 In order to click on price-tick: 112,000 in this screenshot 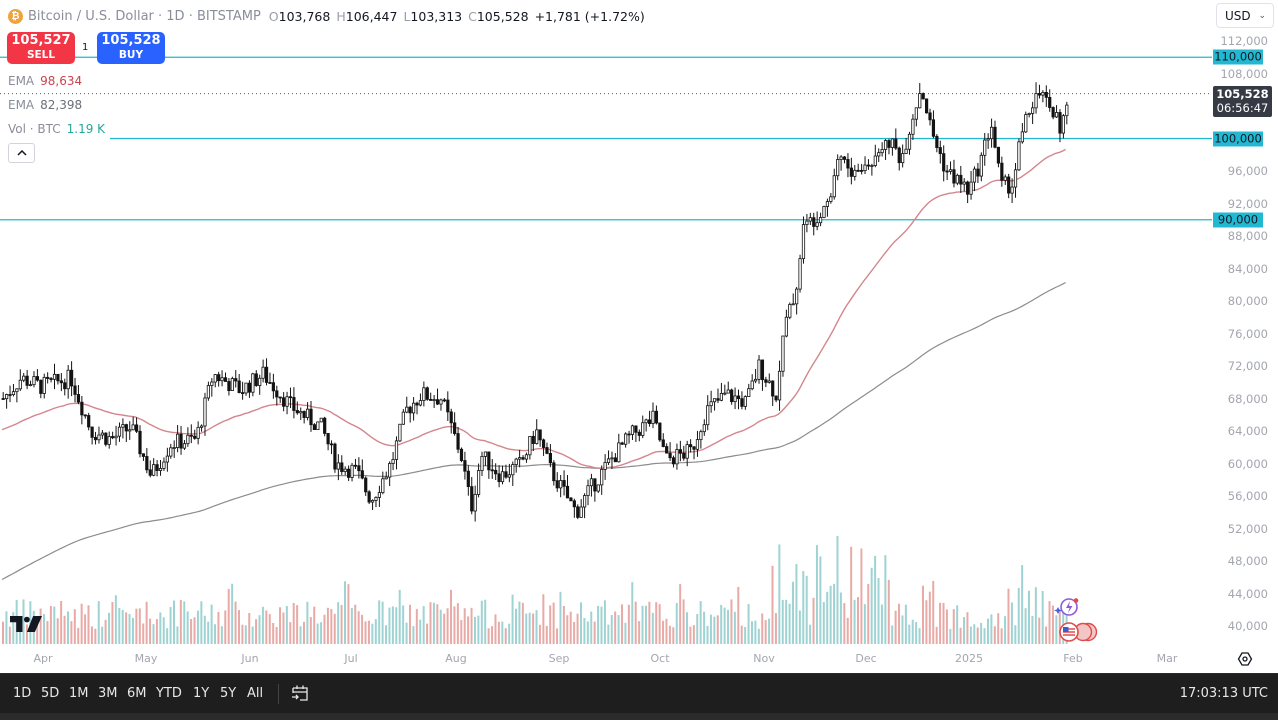, I will do `click(1244, 41)`.